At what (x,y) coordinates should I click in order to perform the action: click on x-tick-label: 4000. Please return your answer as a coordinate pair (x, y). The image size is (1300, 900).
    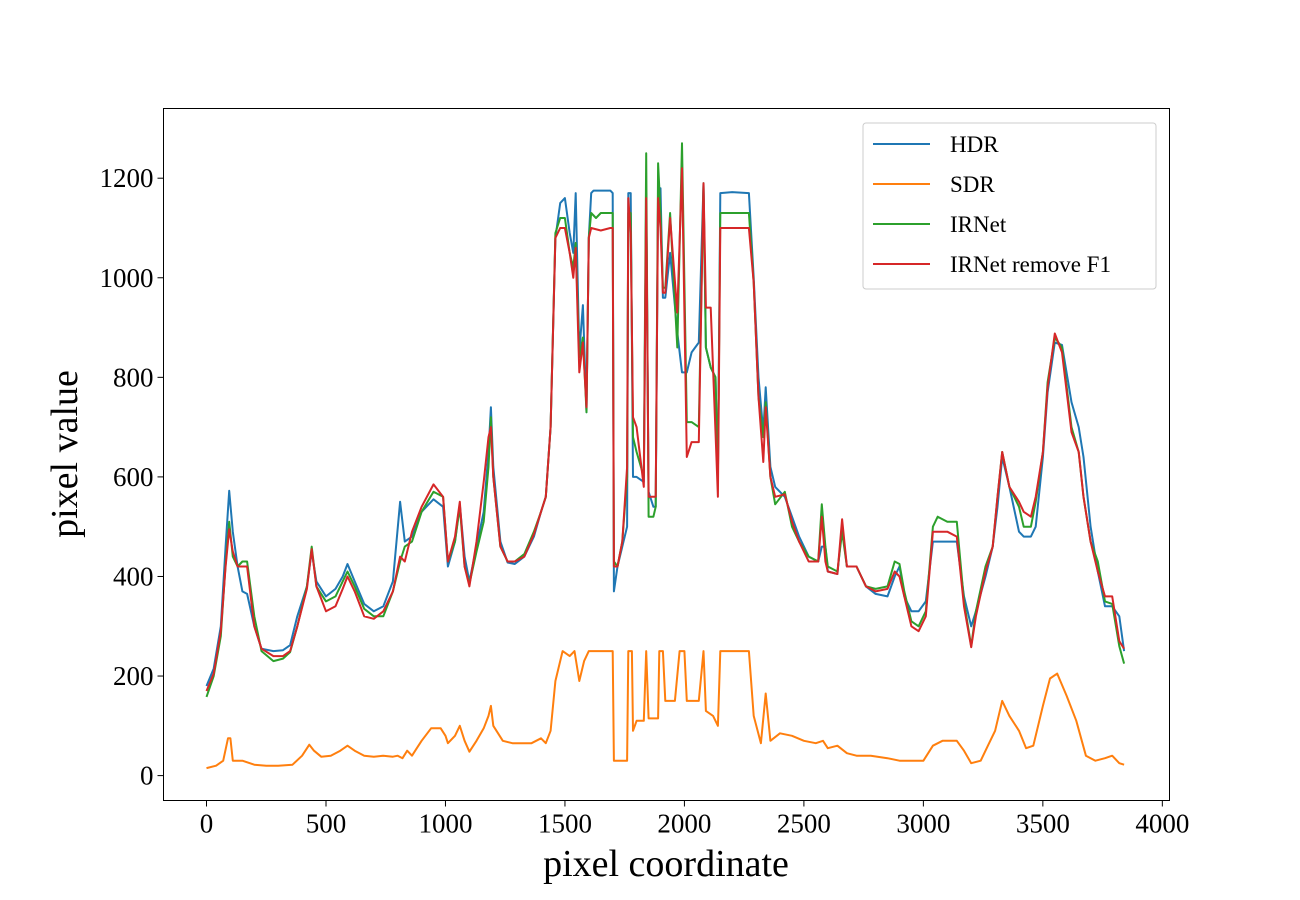
    Looking at the image, I should click on (1162, 824).